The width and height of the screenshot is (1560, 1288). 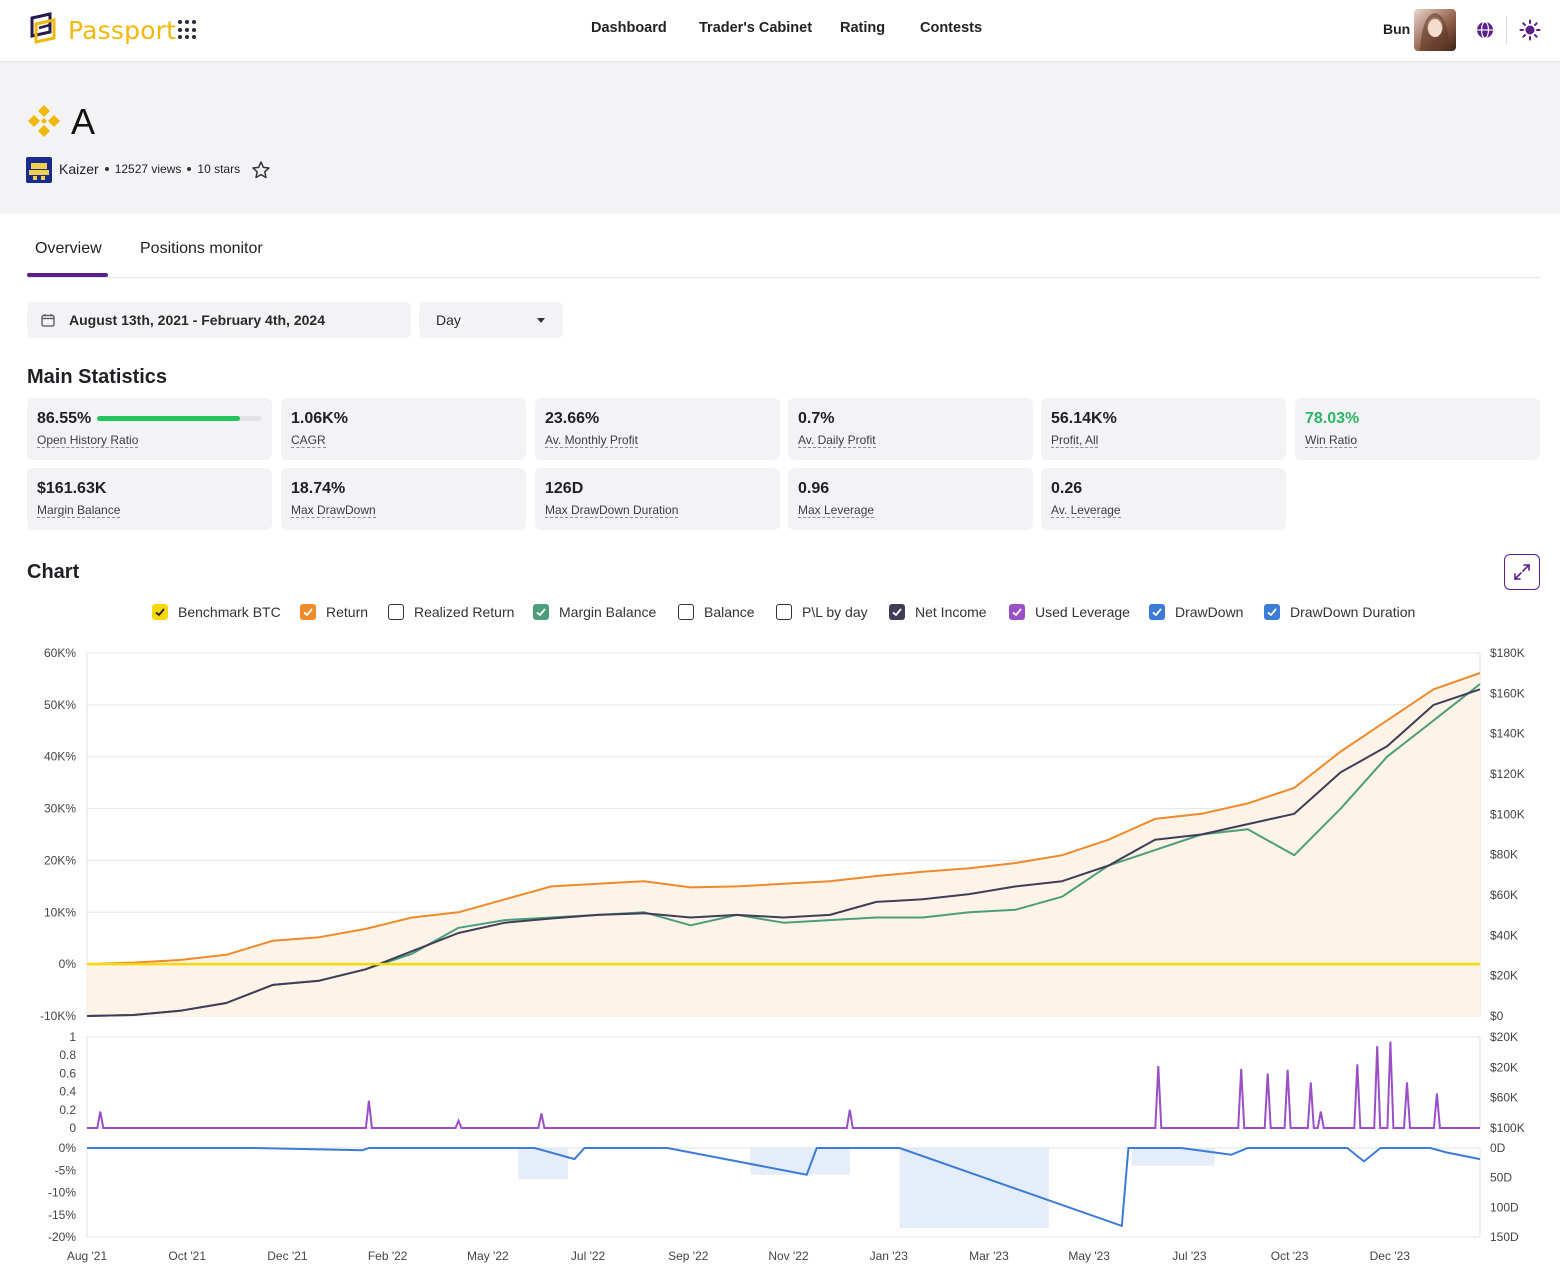 What do you see at coordinates (1397, 29) in the screenshot?
I see `user-name: Bun` at bounding box center [1397, 29].